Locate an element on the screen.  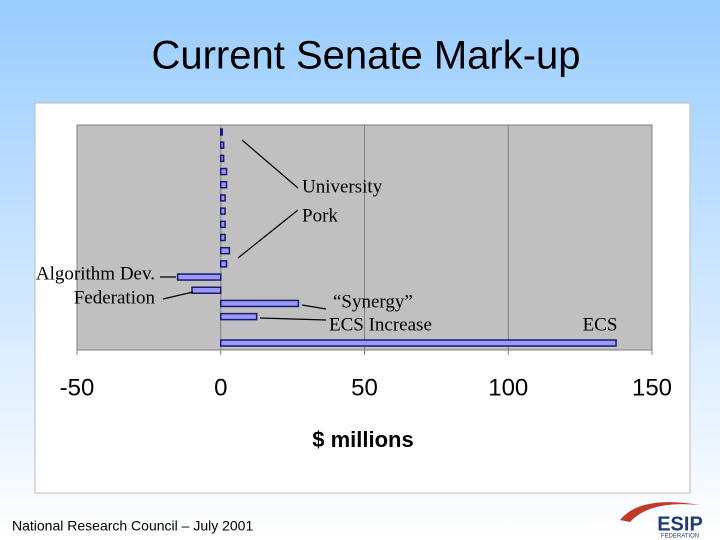
x-tick-label: -50 is located at coordinates (77, 387).